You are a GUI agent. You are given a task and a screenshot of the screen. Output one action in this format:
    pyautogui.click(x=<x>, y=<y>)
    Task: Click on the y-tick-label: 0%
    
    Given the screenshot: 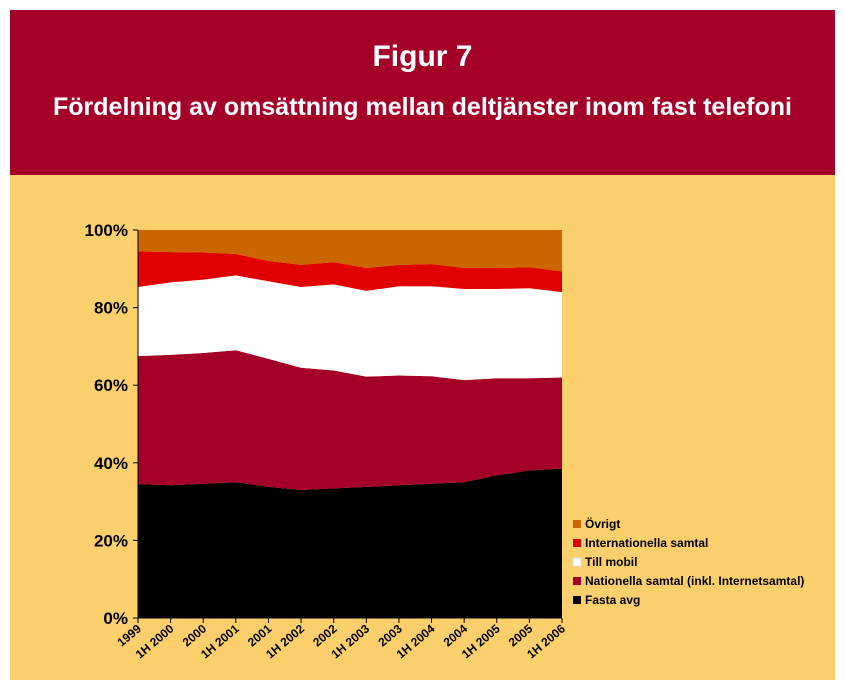 What is the action you would take?
    pyautogui.click(x=115, y=618)
    